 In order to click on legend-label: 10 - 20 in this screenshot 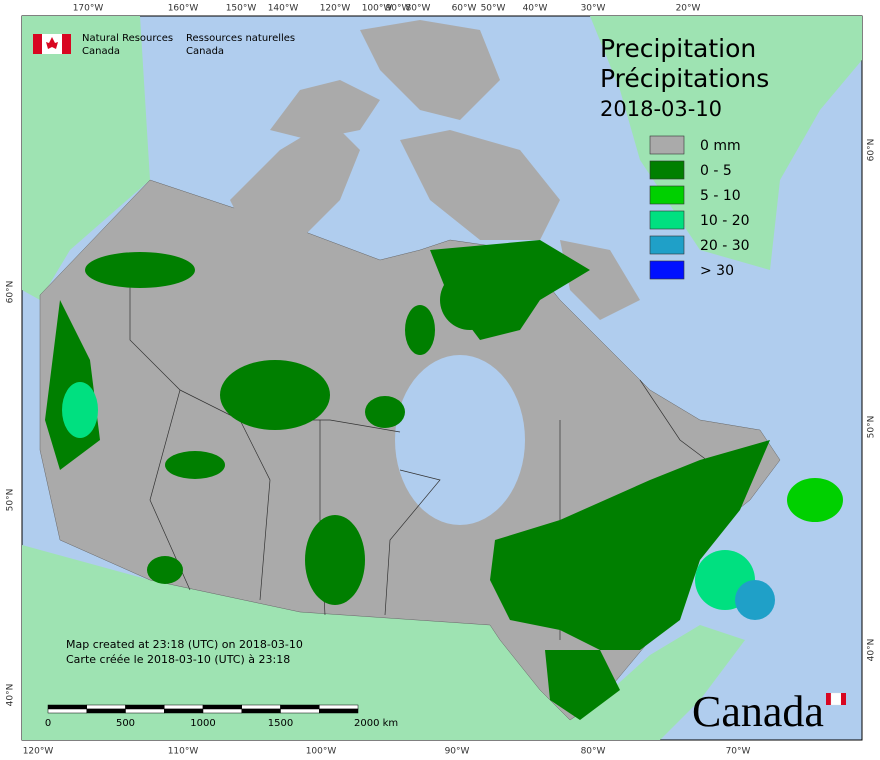, I will do `click(725, 221)`.